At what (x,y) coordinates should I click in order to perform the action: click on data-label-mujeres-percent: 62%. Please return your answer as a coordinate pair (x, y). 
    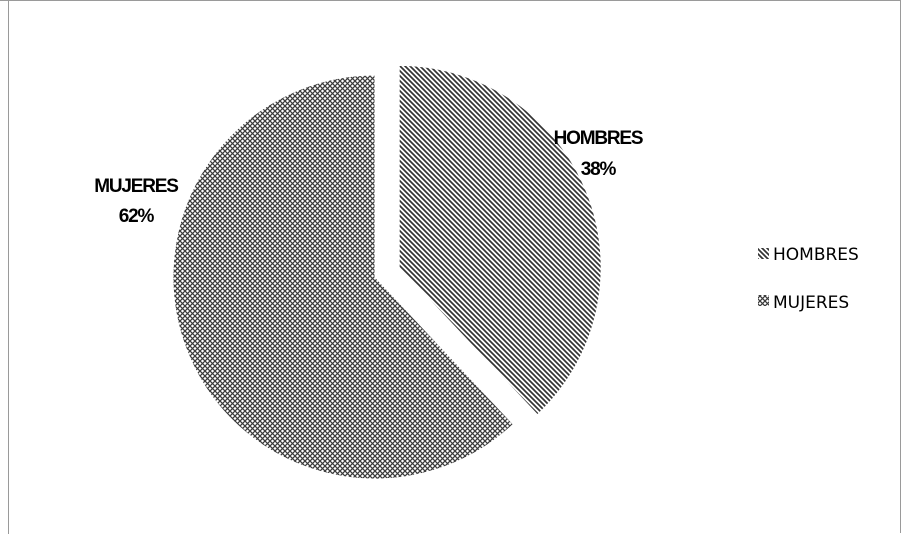
    Looking at the image, I should click on (137, 216).